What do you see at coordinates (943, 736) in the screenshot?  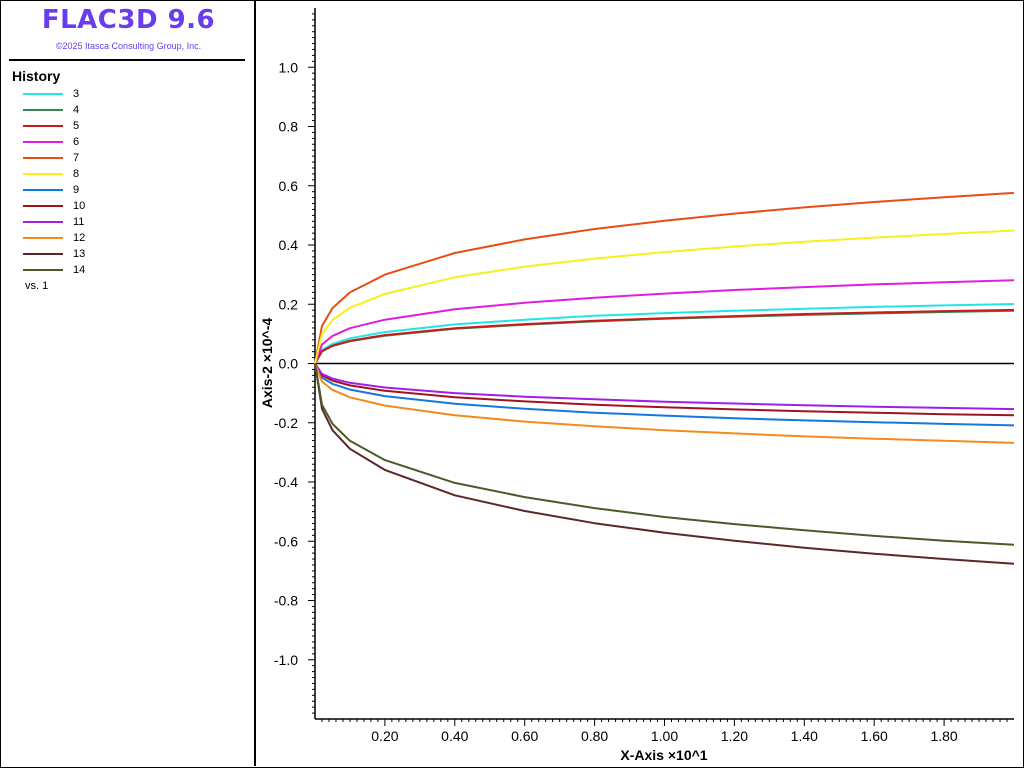 I see `x-tick-label: 1.80` at bounding box center [943, 736].